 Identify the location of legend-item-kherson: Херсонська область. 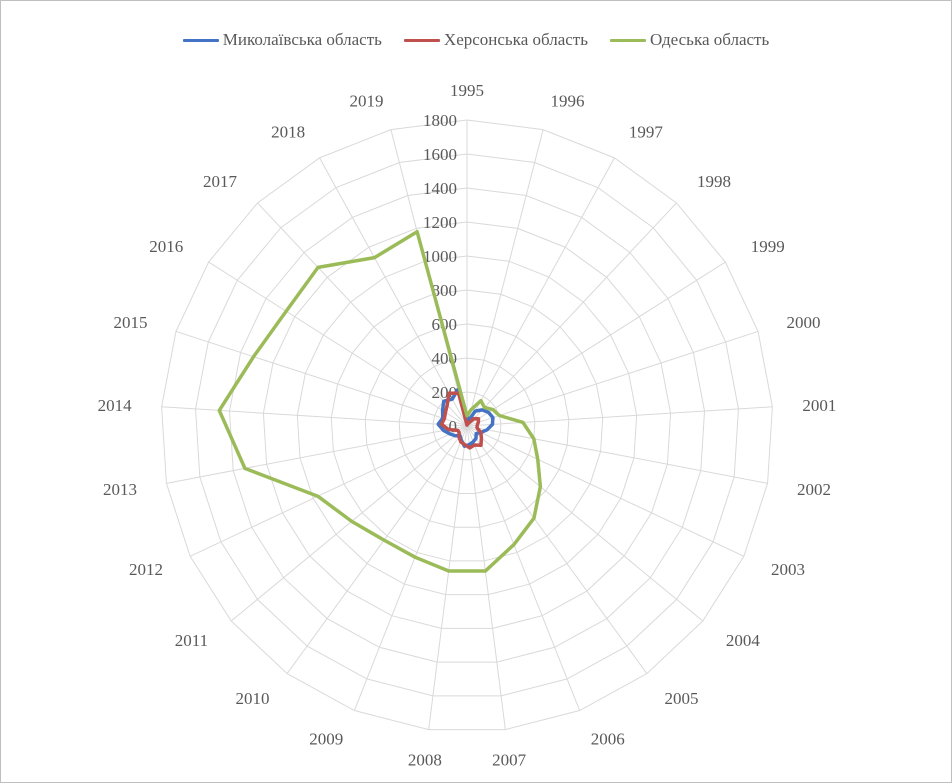
(495, 40).